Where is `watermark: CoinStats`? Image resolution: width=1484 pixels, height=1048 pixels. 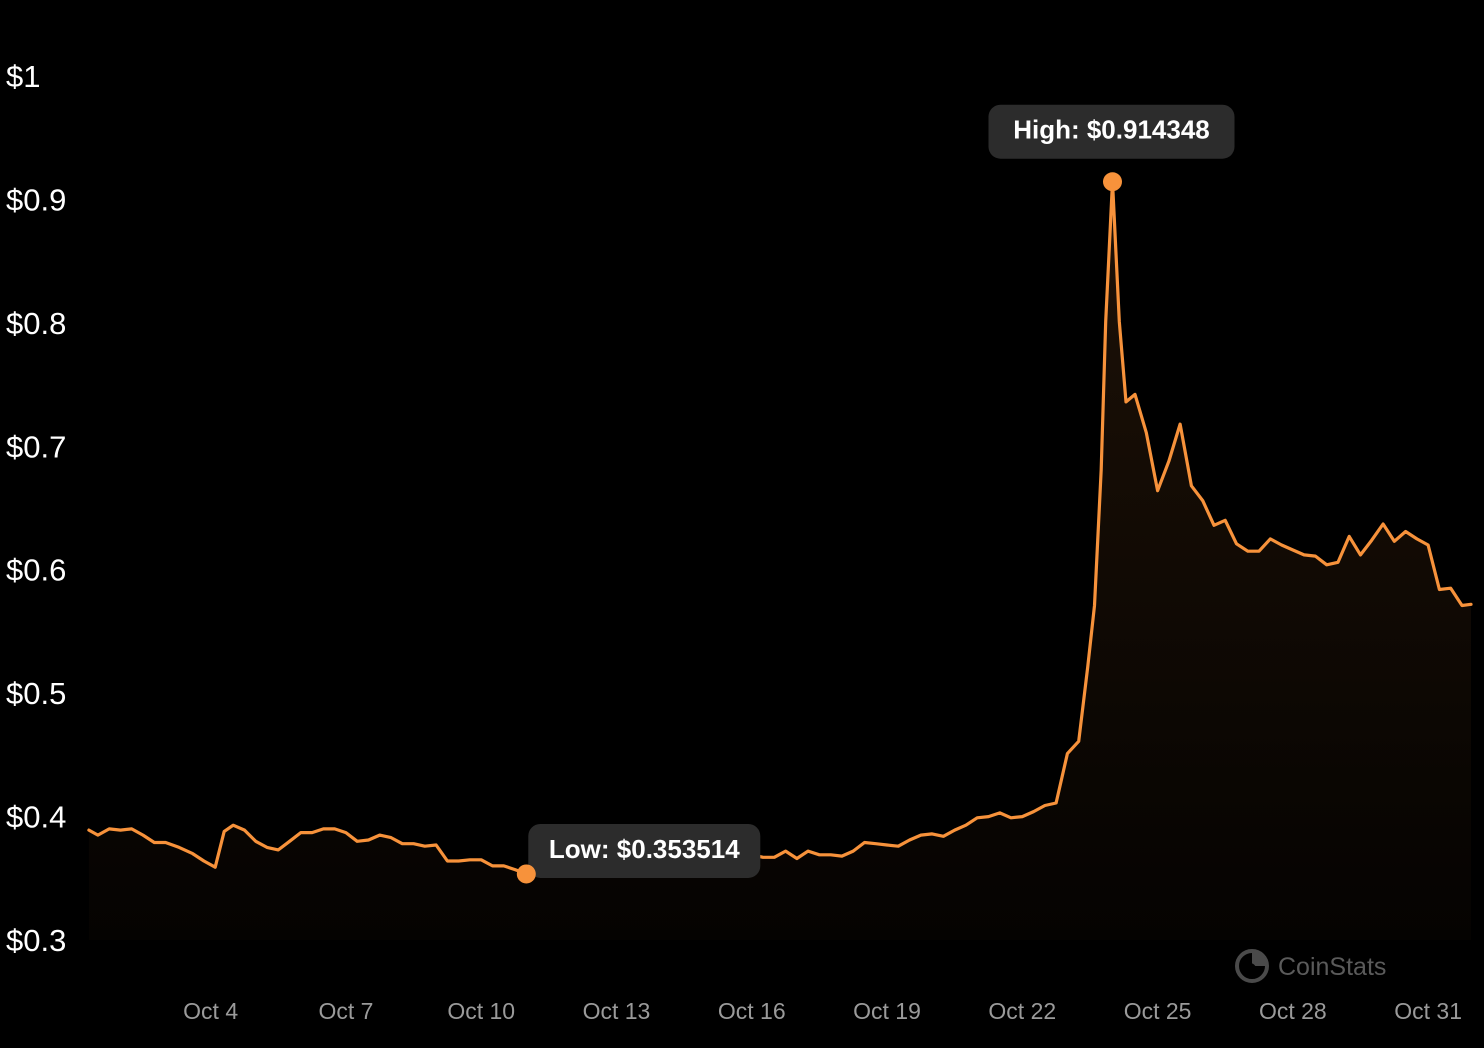 watermark: CoinStats is located at coordinates (1310, 966).